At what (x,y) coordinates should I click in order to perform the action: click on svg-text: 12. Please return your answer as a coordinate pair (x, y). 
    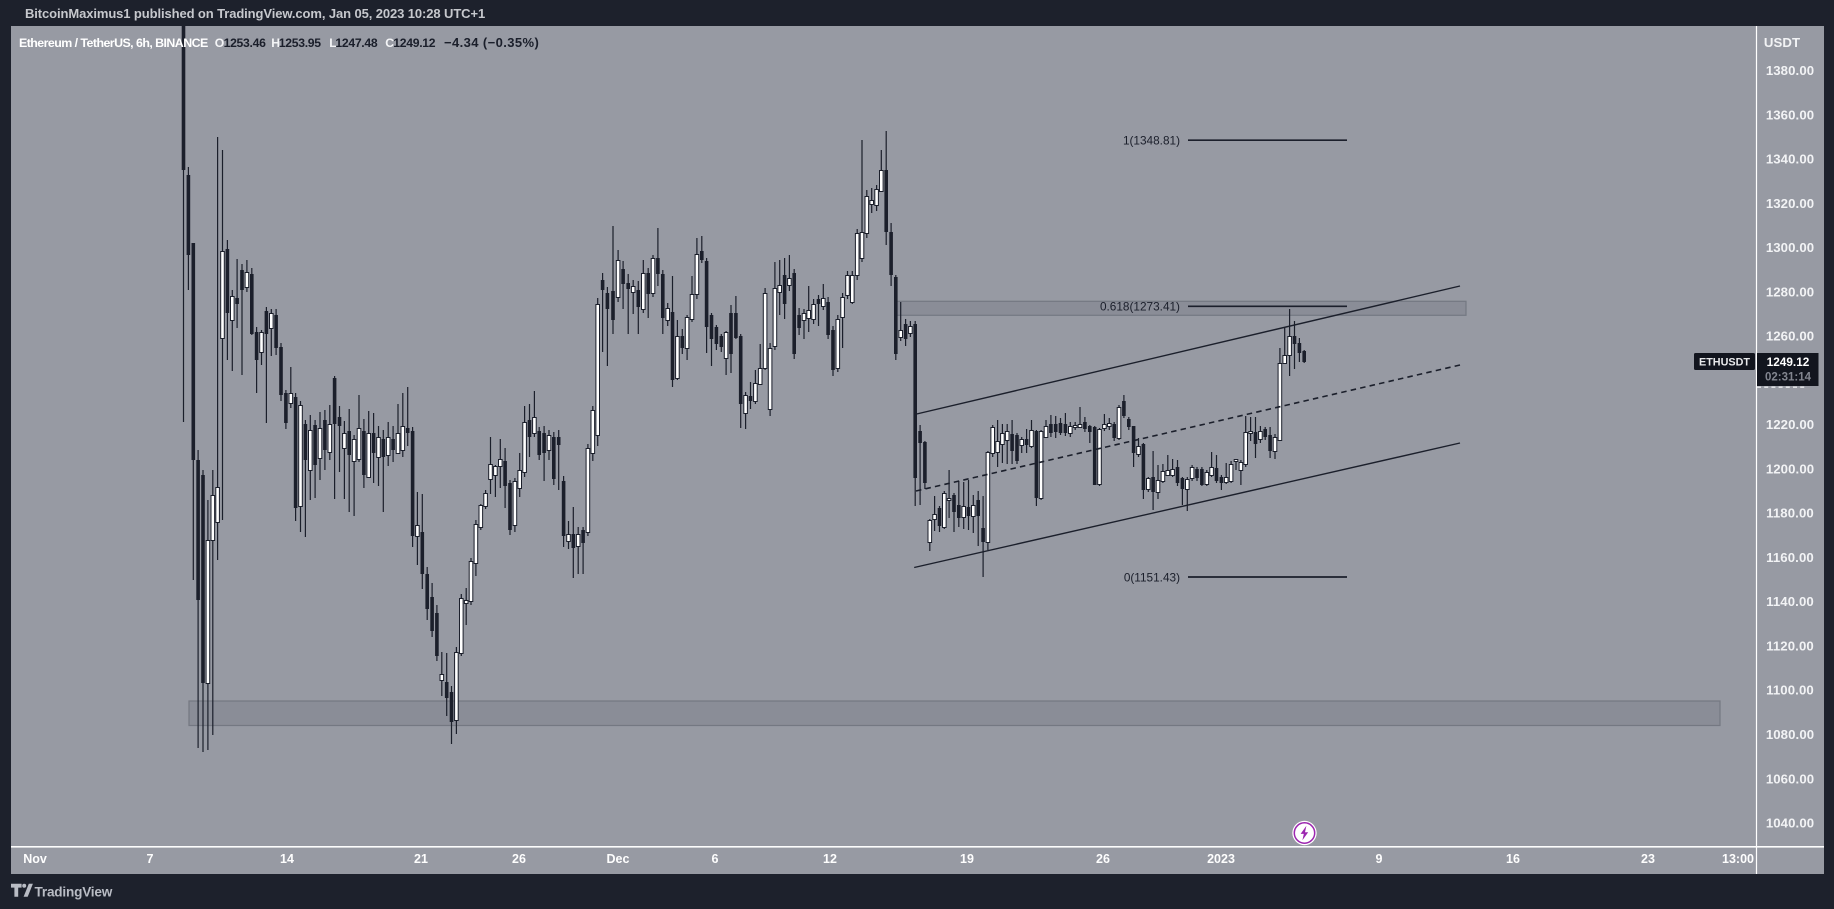
    Looking at the image, I should click on (830, 859).